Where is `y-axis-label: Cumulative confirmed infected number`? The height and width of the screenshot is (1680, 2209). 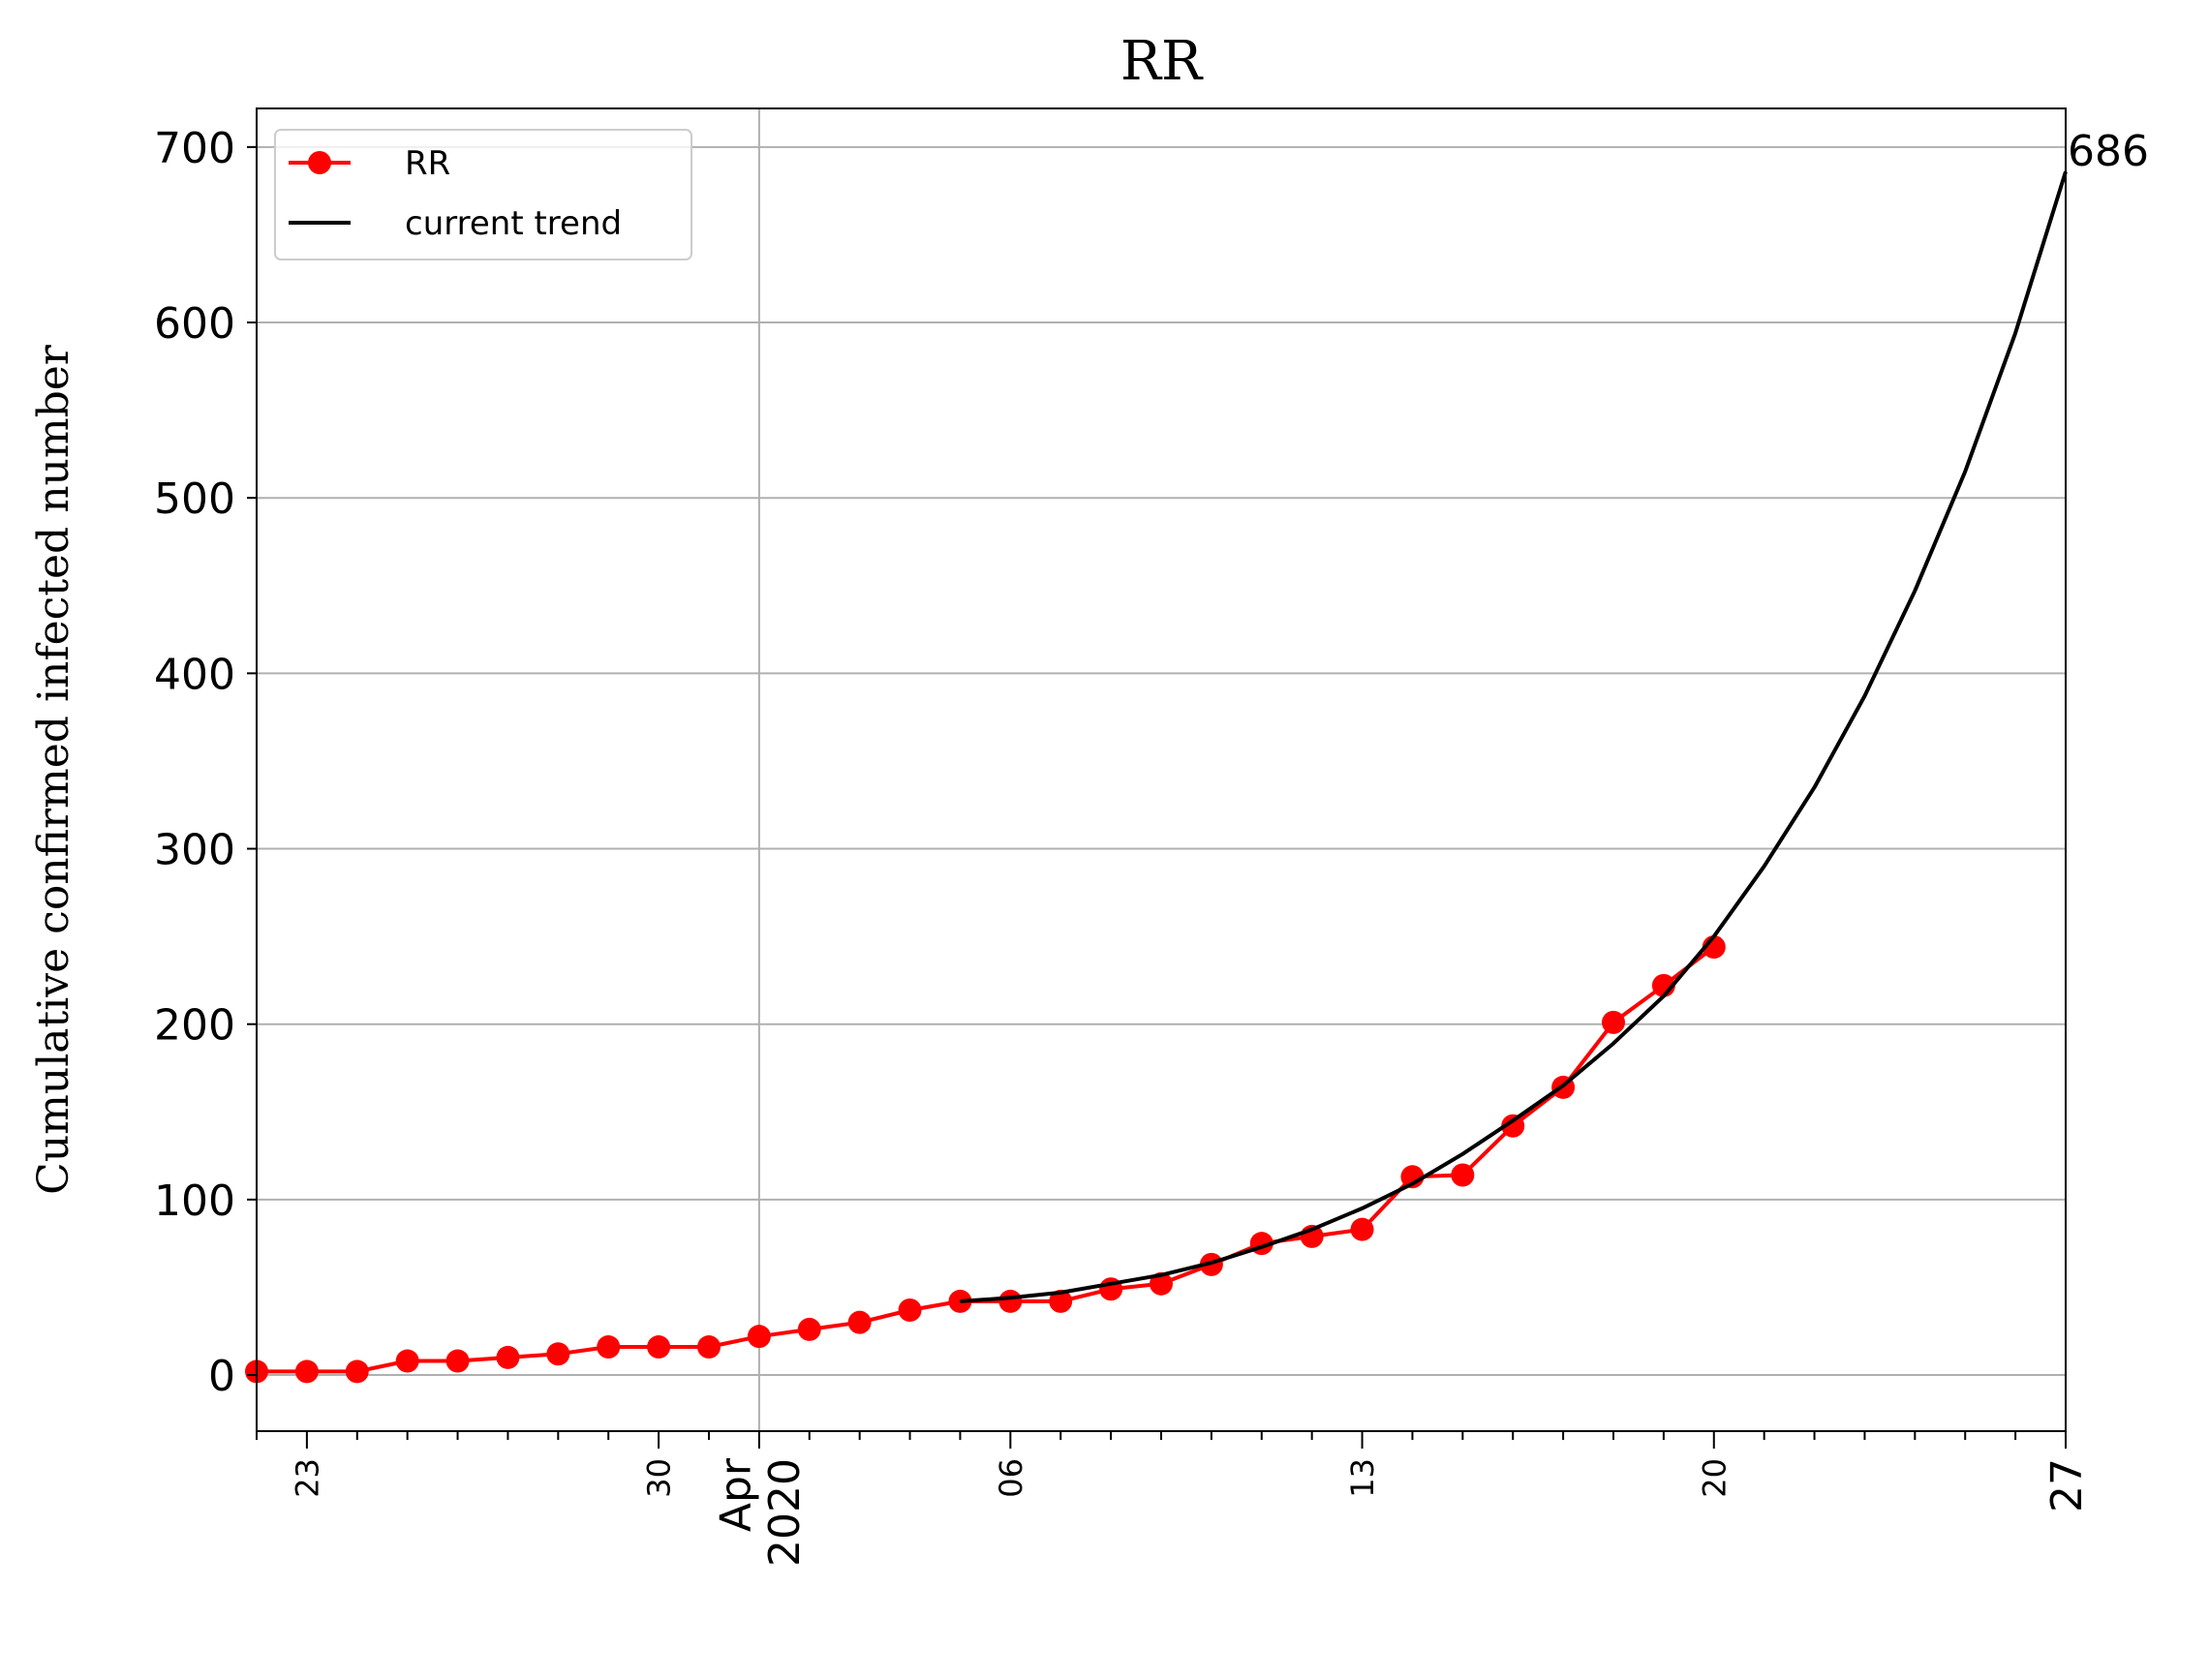
y-axis-label: Cumulative confirmed infected number is located at coordinates (53, 769).